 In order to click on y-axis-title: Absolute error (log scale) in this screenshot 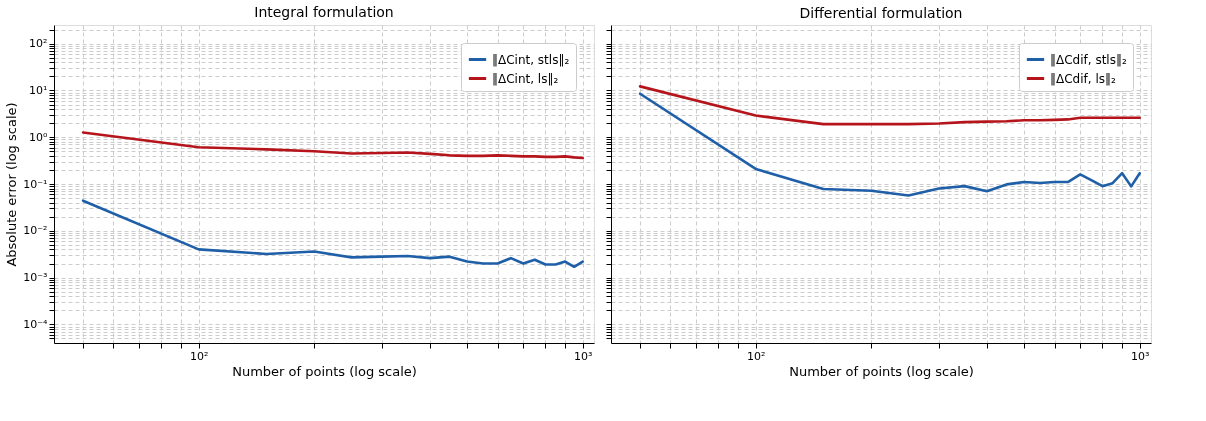, I will do `click(12, 184)`.